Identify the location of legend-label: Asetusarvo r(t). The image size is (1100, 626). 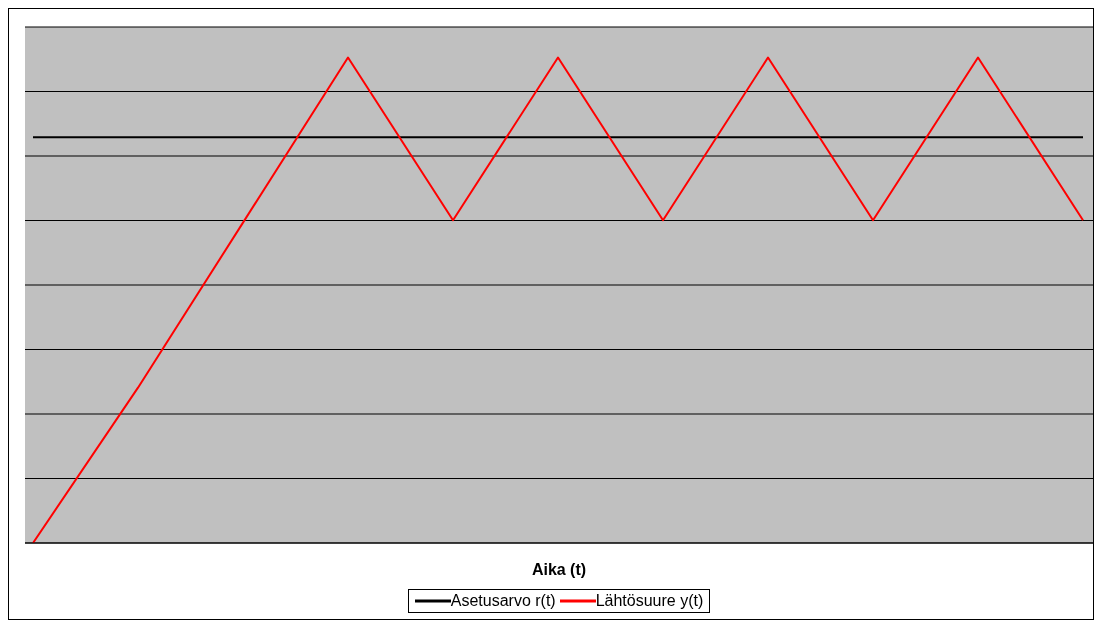
(503, 601).